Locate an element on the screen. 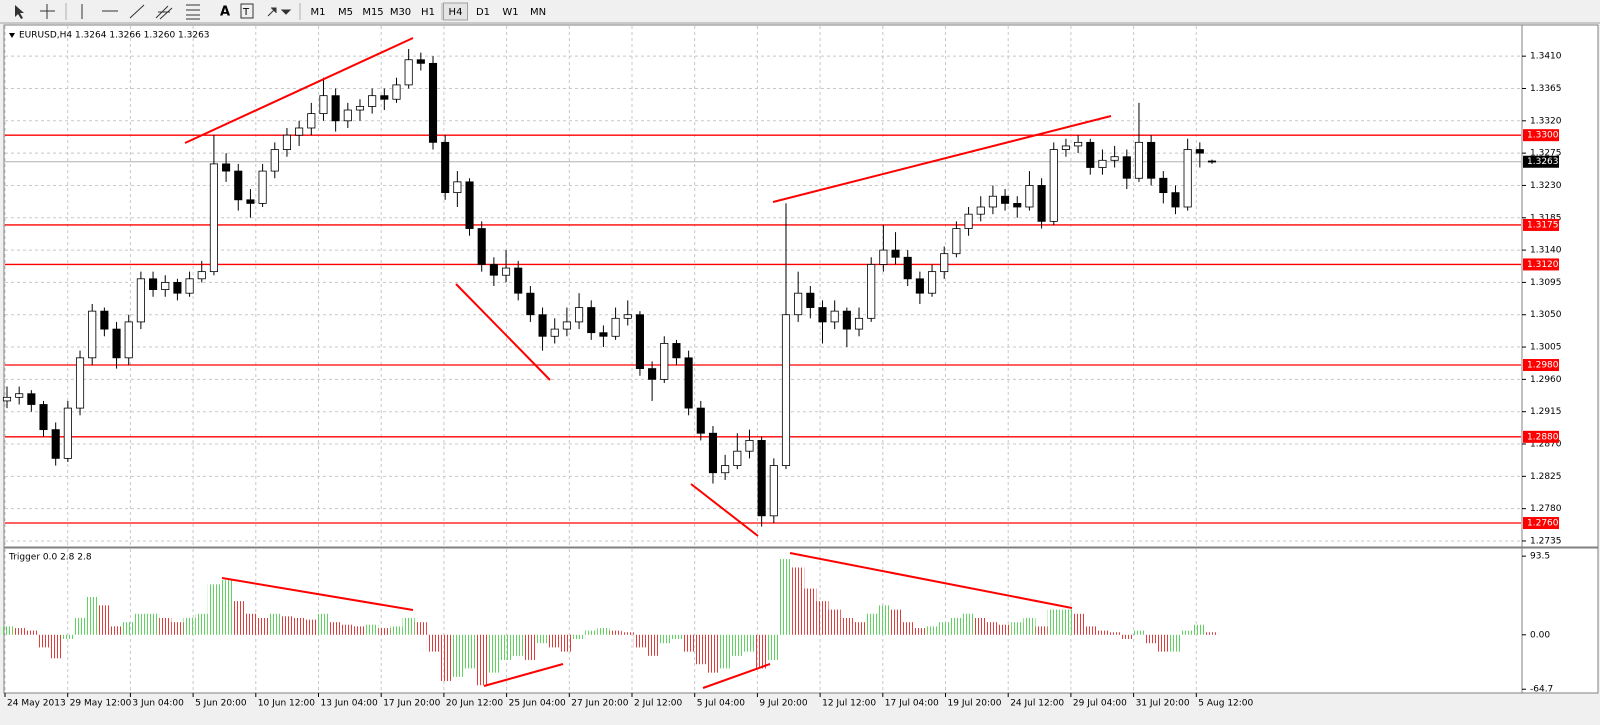 Image resolution: width=1600 pixels, height=725 pixels. crosshair-tool is located at coordinates (47, 11).